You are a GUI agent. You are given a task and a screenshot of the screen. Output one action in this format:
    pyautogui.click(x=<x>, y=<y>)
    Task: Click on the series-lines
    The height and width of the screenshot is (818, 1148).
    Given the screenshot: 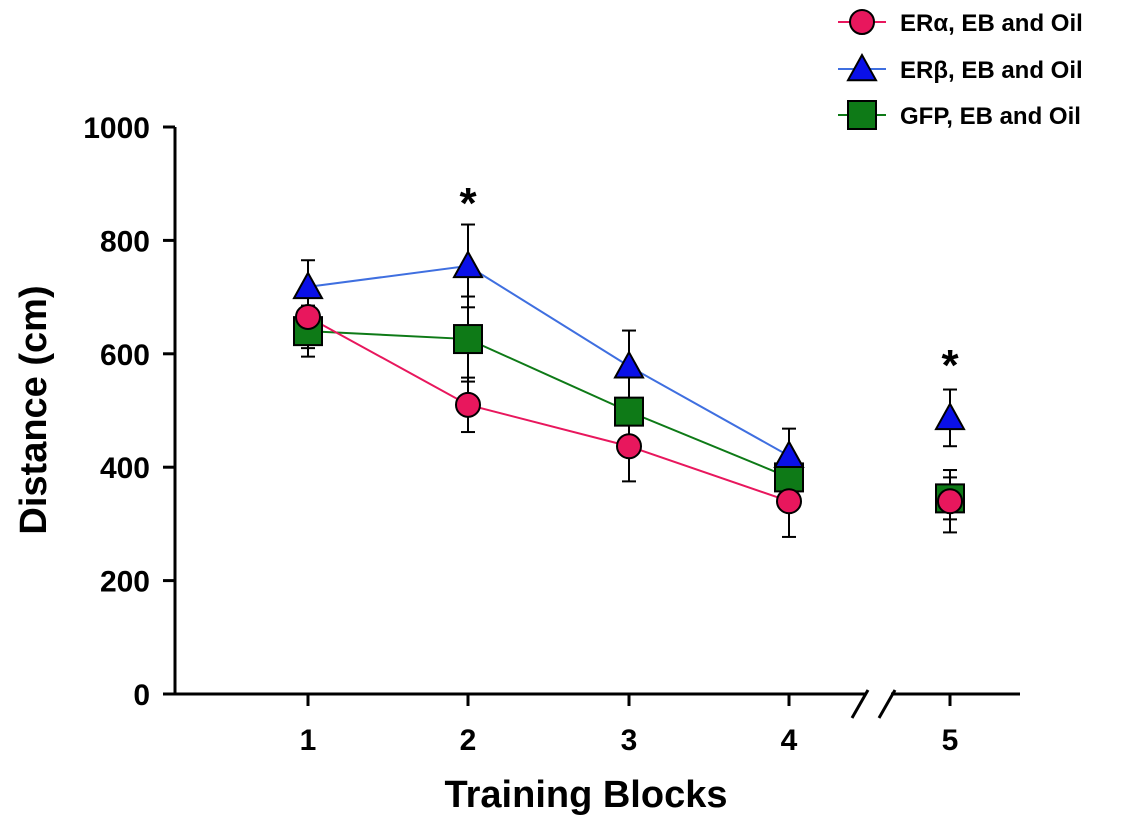 What is the action you would take?
    pyautogui.click(x=548, y=383)
    